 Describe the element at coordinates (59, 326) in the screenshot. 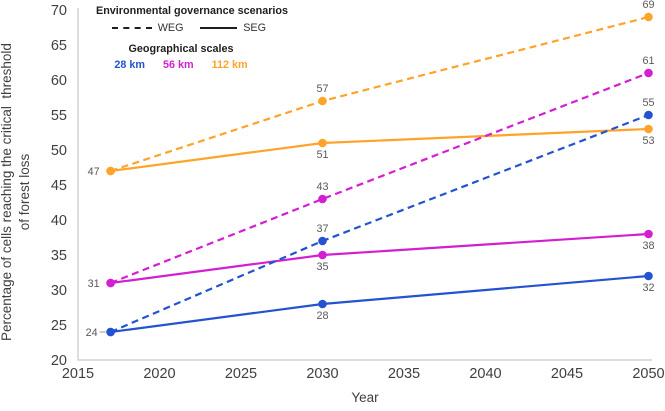

I see `y-tick-25: 25` at that location.